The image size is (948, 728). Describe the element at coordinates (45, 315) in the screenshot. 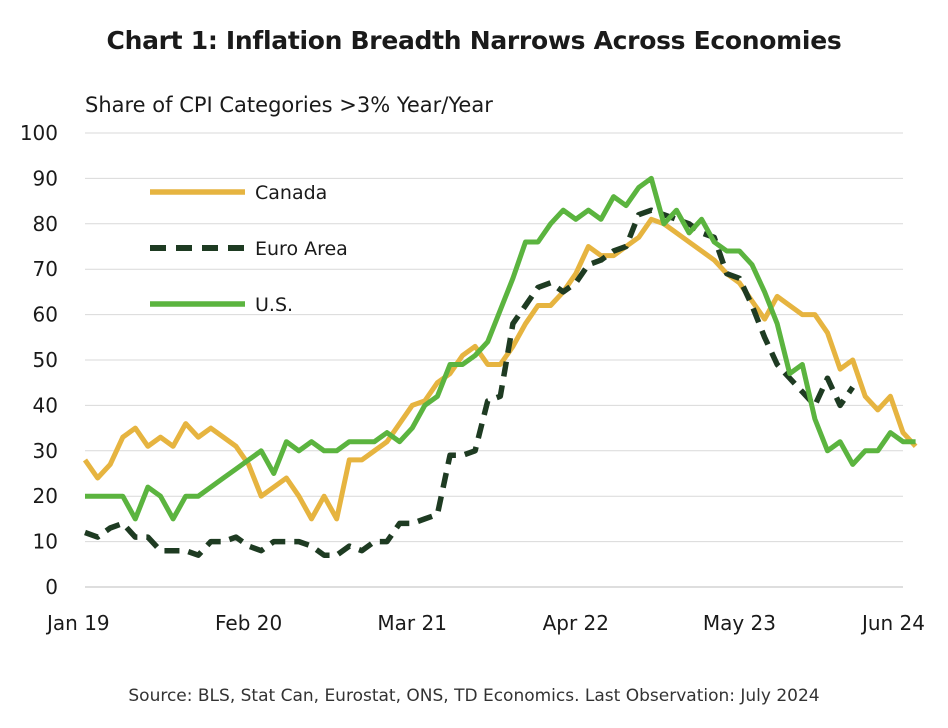

I see `y-tick-label: 60` at that location.